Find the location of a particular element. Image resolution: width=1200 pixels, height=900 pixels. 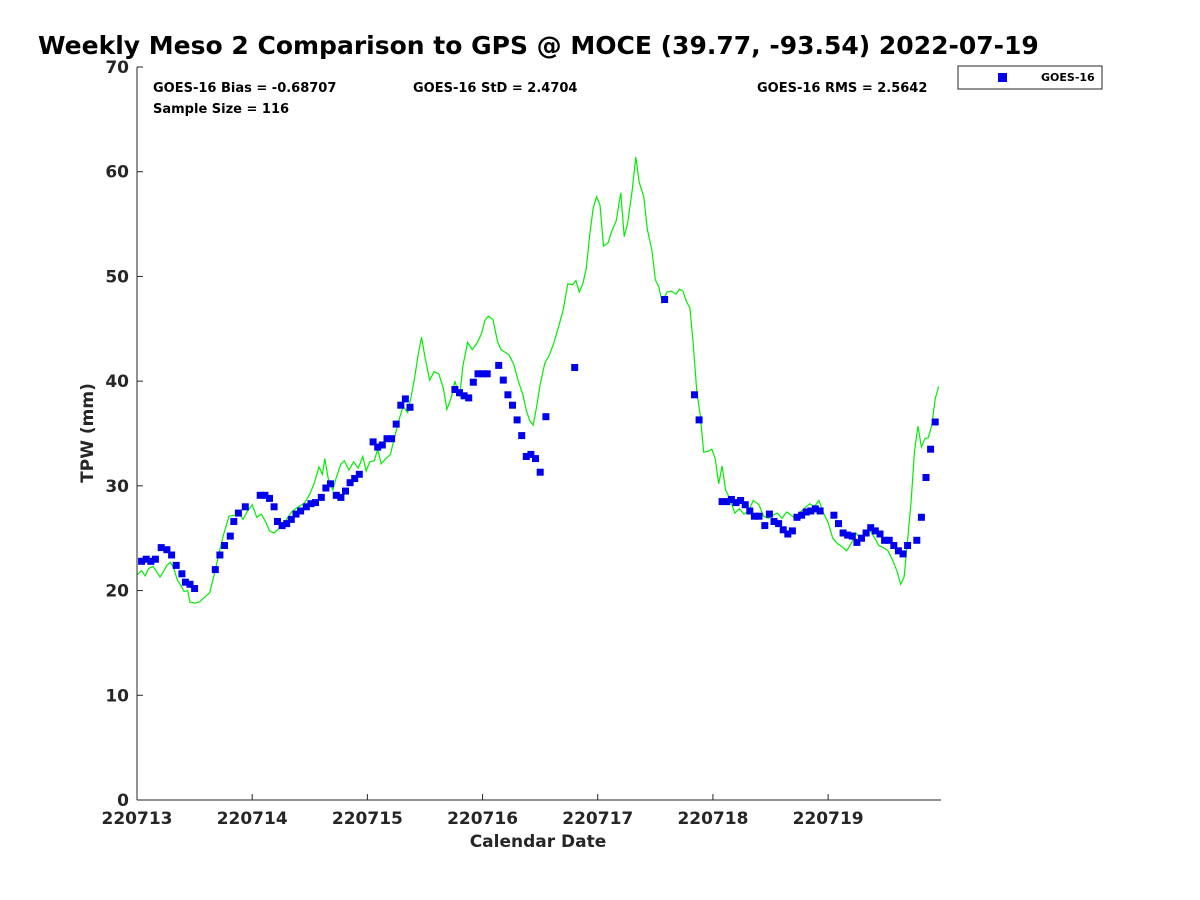

y-tick-label: 20 is located at coordinates (117, 592).